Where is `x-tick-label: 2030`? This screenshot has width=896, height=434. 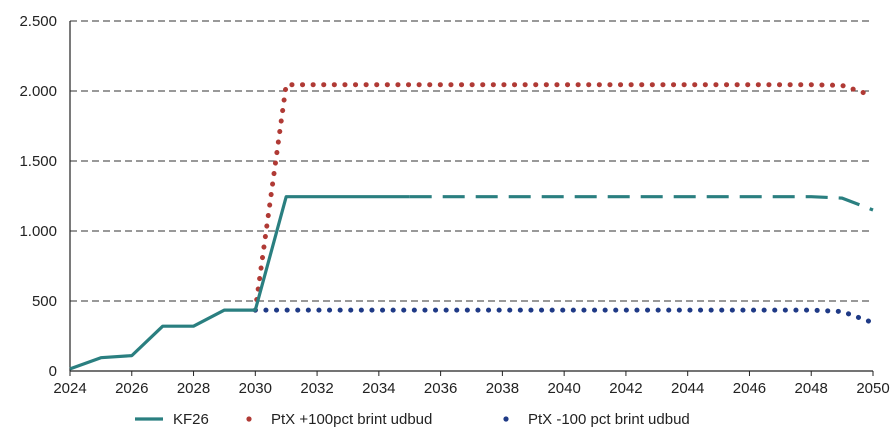 x-tick-label: 2030 is located at coordinates (255, 388).